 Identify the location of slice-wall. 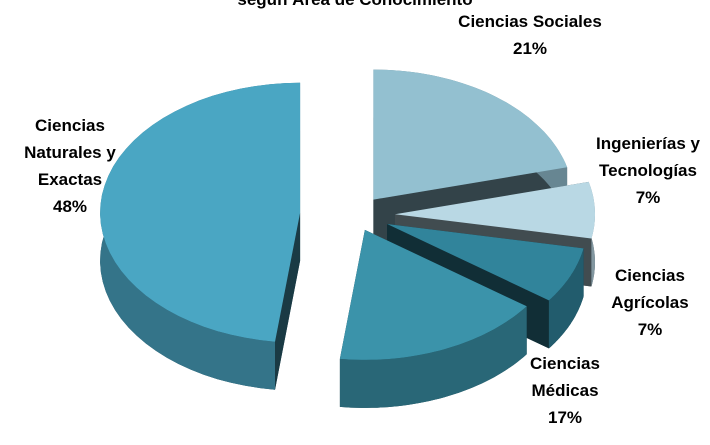
(288, 301).